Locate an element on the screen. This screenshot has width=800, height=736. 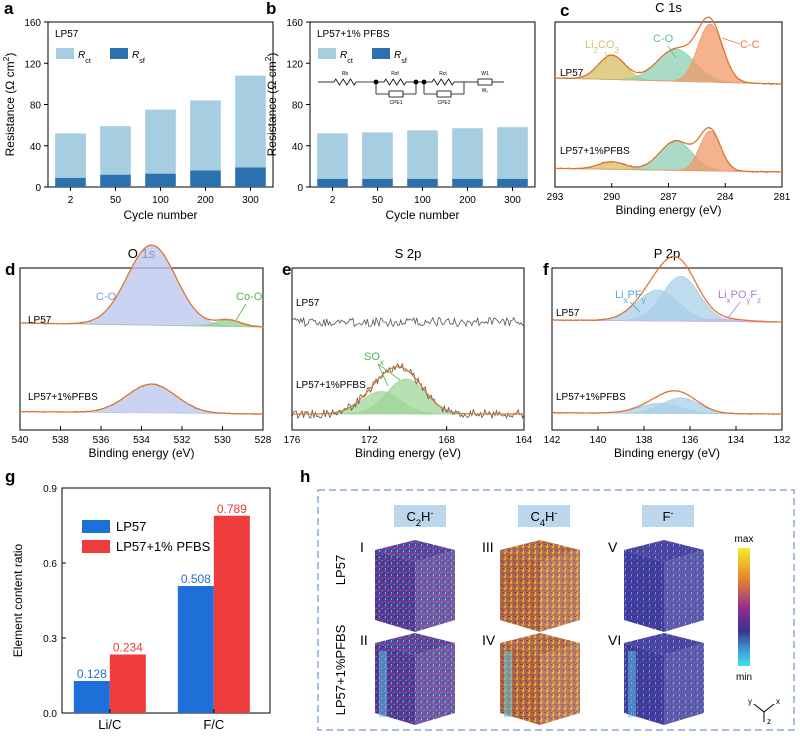
annotation-lixpoyfz-part: y is located at coordinates (748, 300).